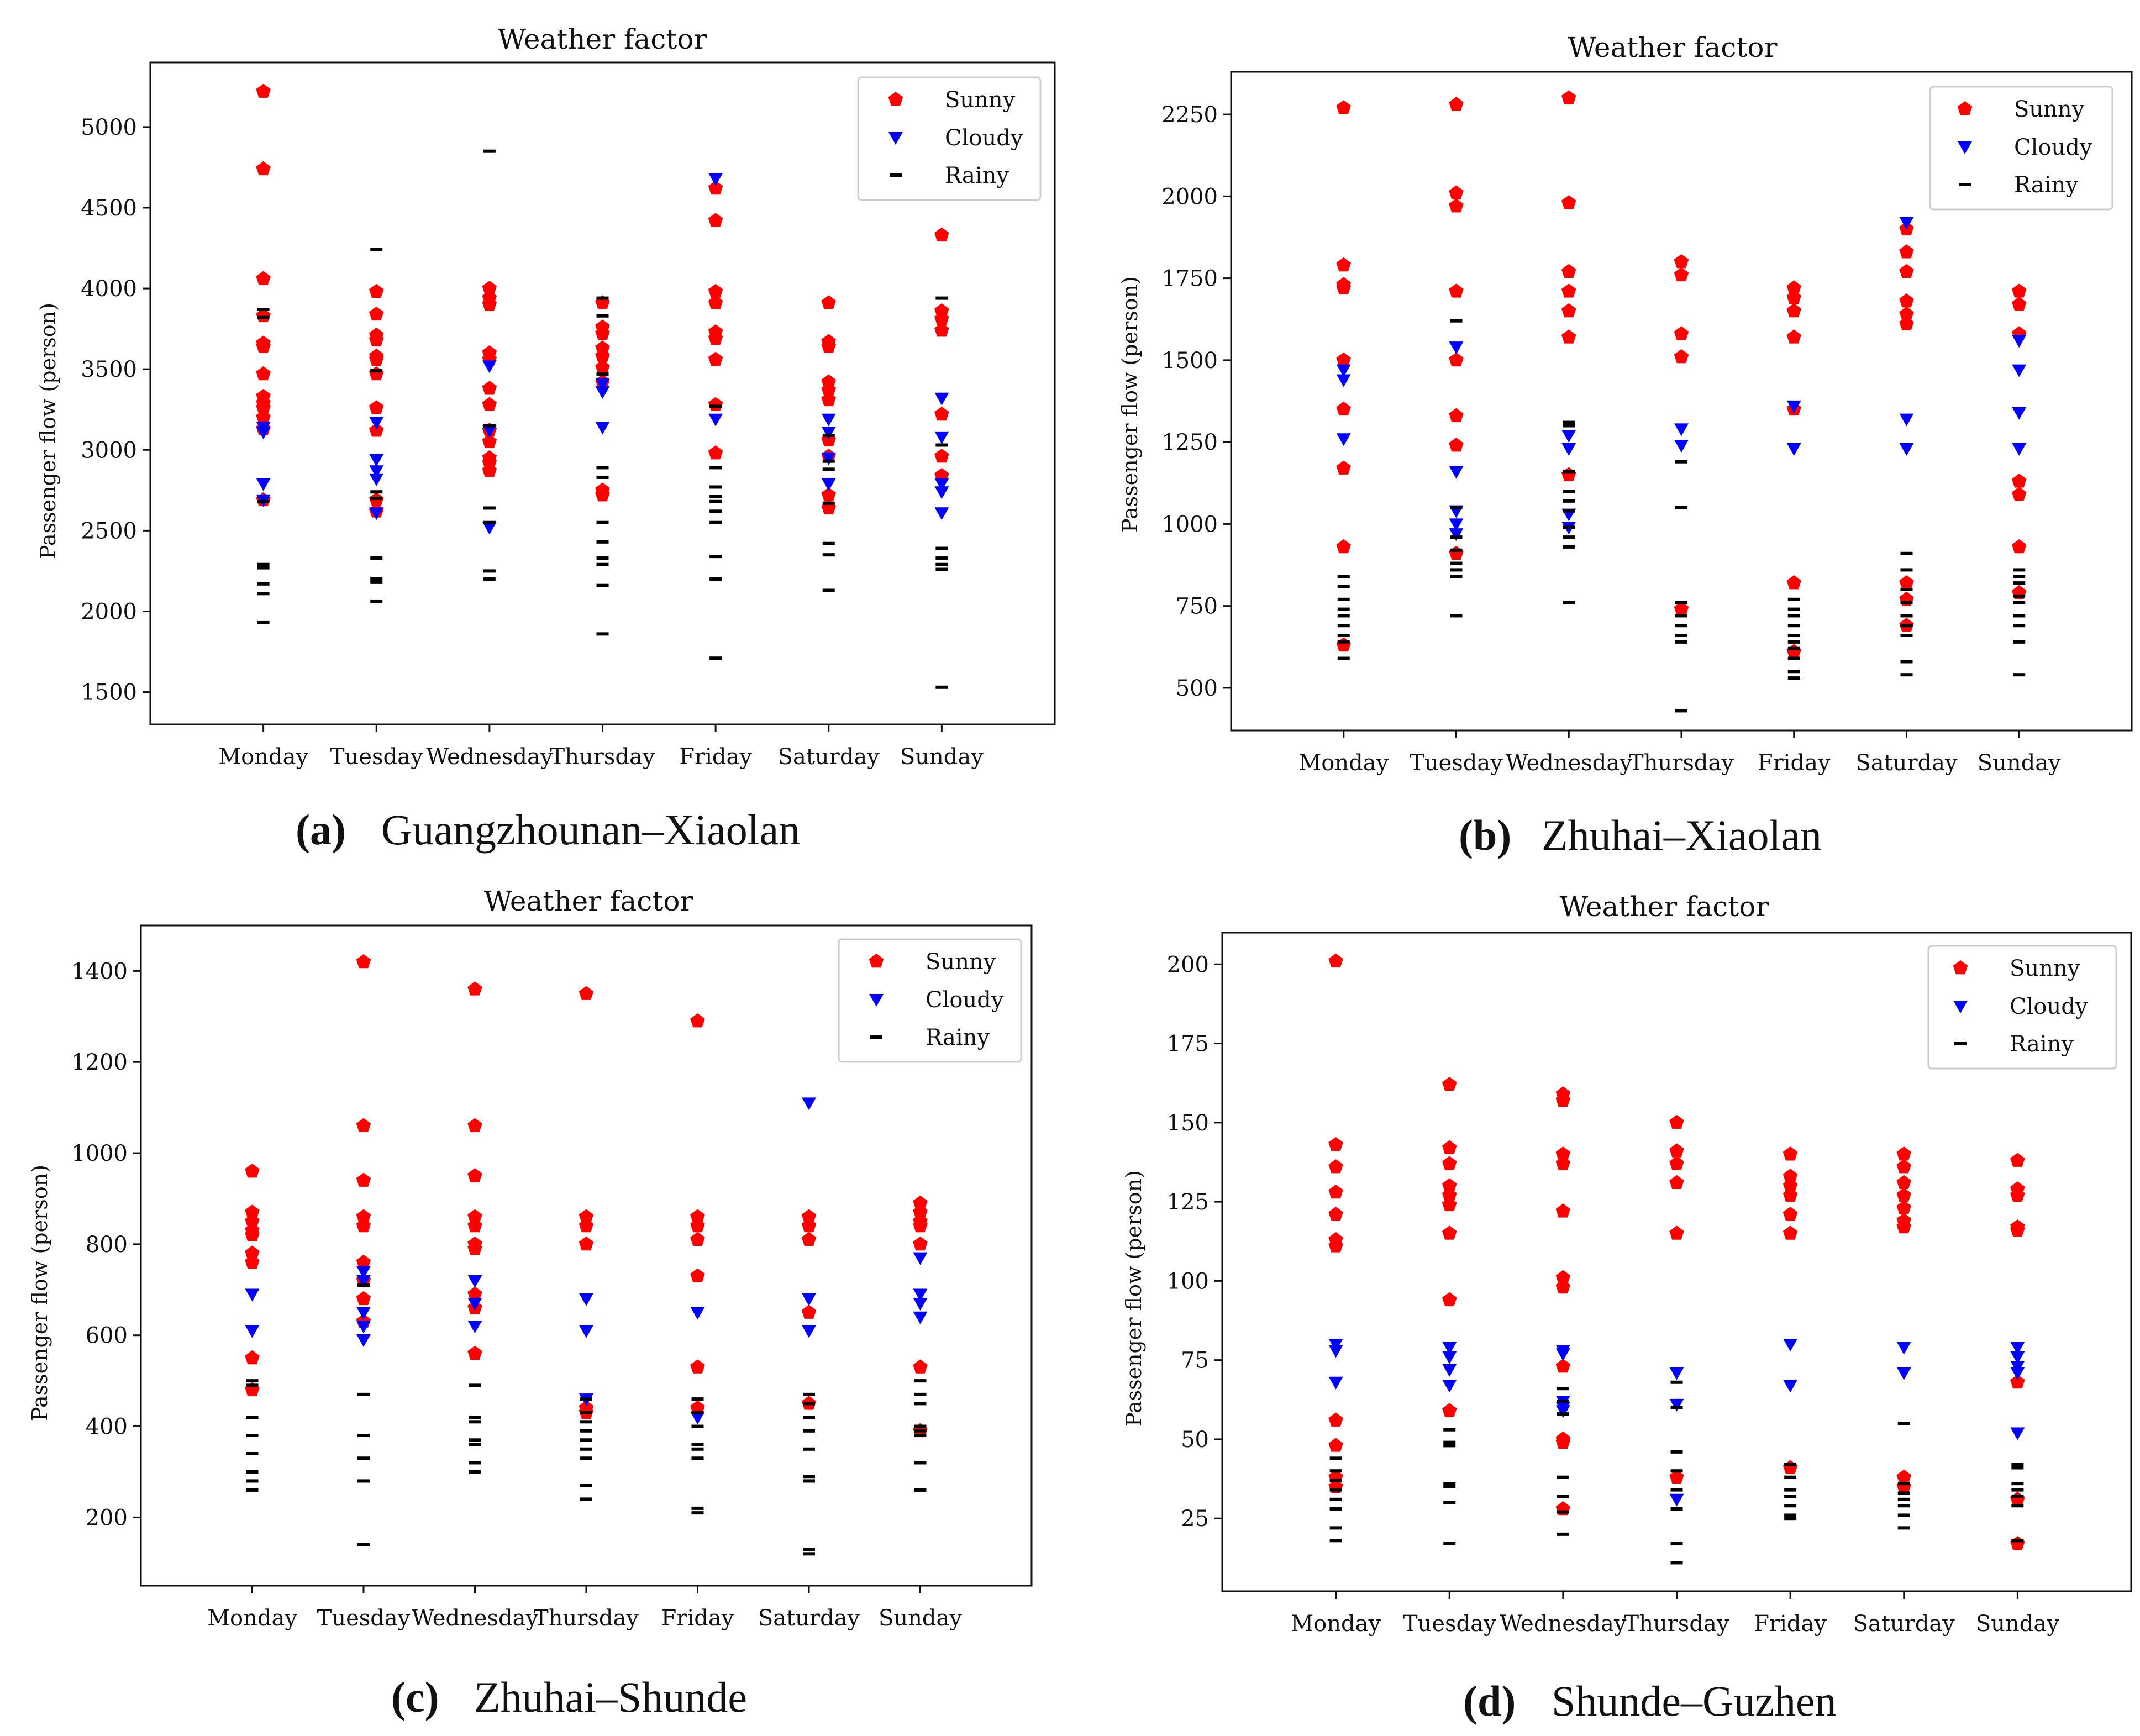 This screenshot has width=2140, height=1736. What do you see at coordinates (586, 1618) in the screenshot?
I see `x-tick-label: Thursday` at bounding box center [586, 1618].